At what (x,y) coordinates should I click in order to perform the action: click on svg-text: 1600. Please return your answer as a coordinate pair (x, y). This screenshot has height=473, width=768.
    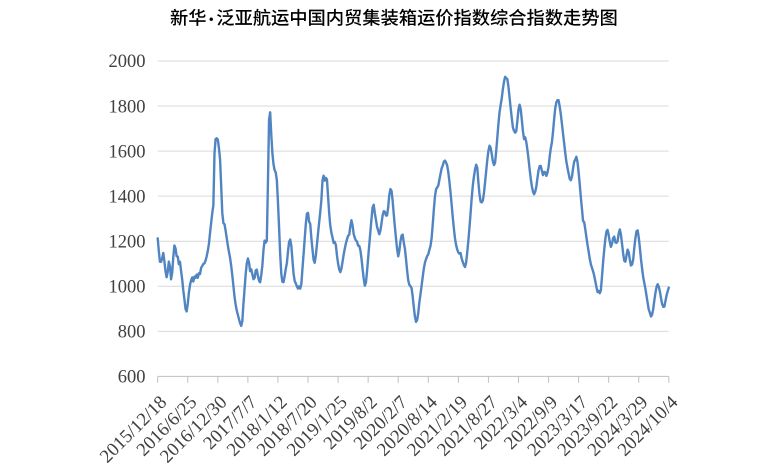
    Looking at the image, I should click on (127, 152).